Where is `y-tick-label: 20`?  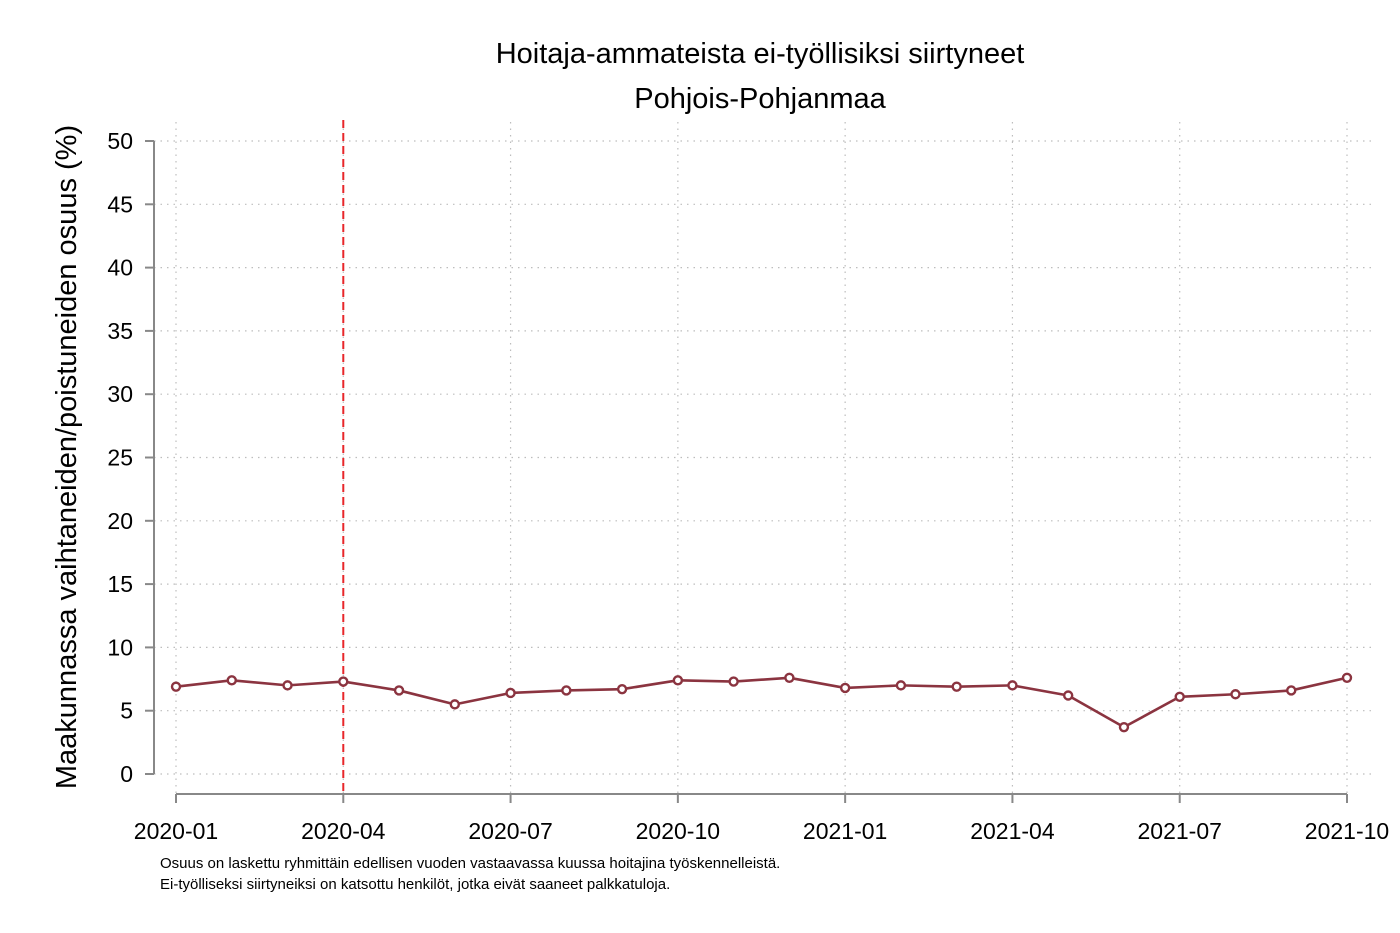
y-tick-label: 20 is located at coordinates (120, 521).